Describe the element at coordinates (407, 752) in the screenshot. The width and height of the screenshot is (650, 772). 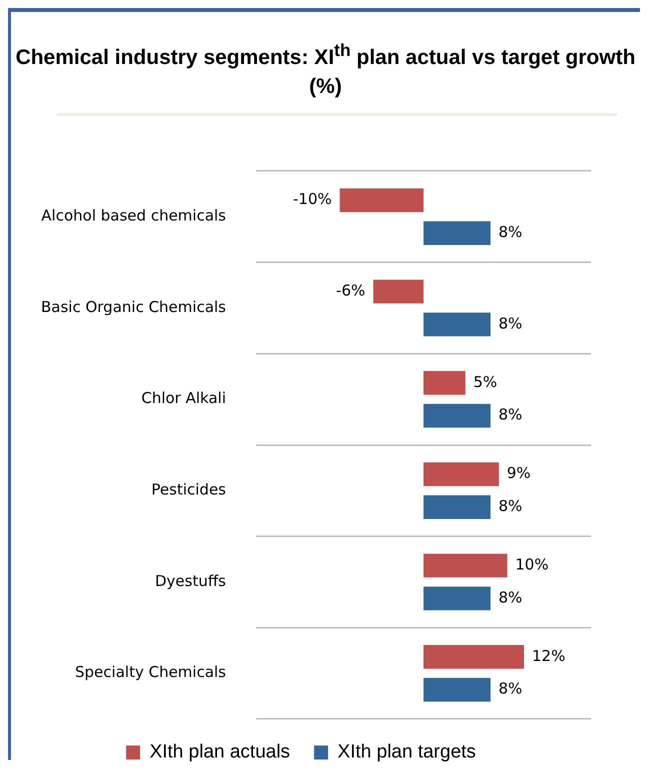
I see `legend-label: XIth plan targets` at that location.